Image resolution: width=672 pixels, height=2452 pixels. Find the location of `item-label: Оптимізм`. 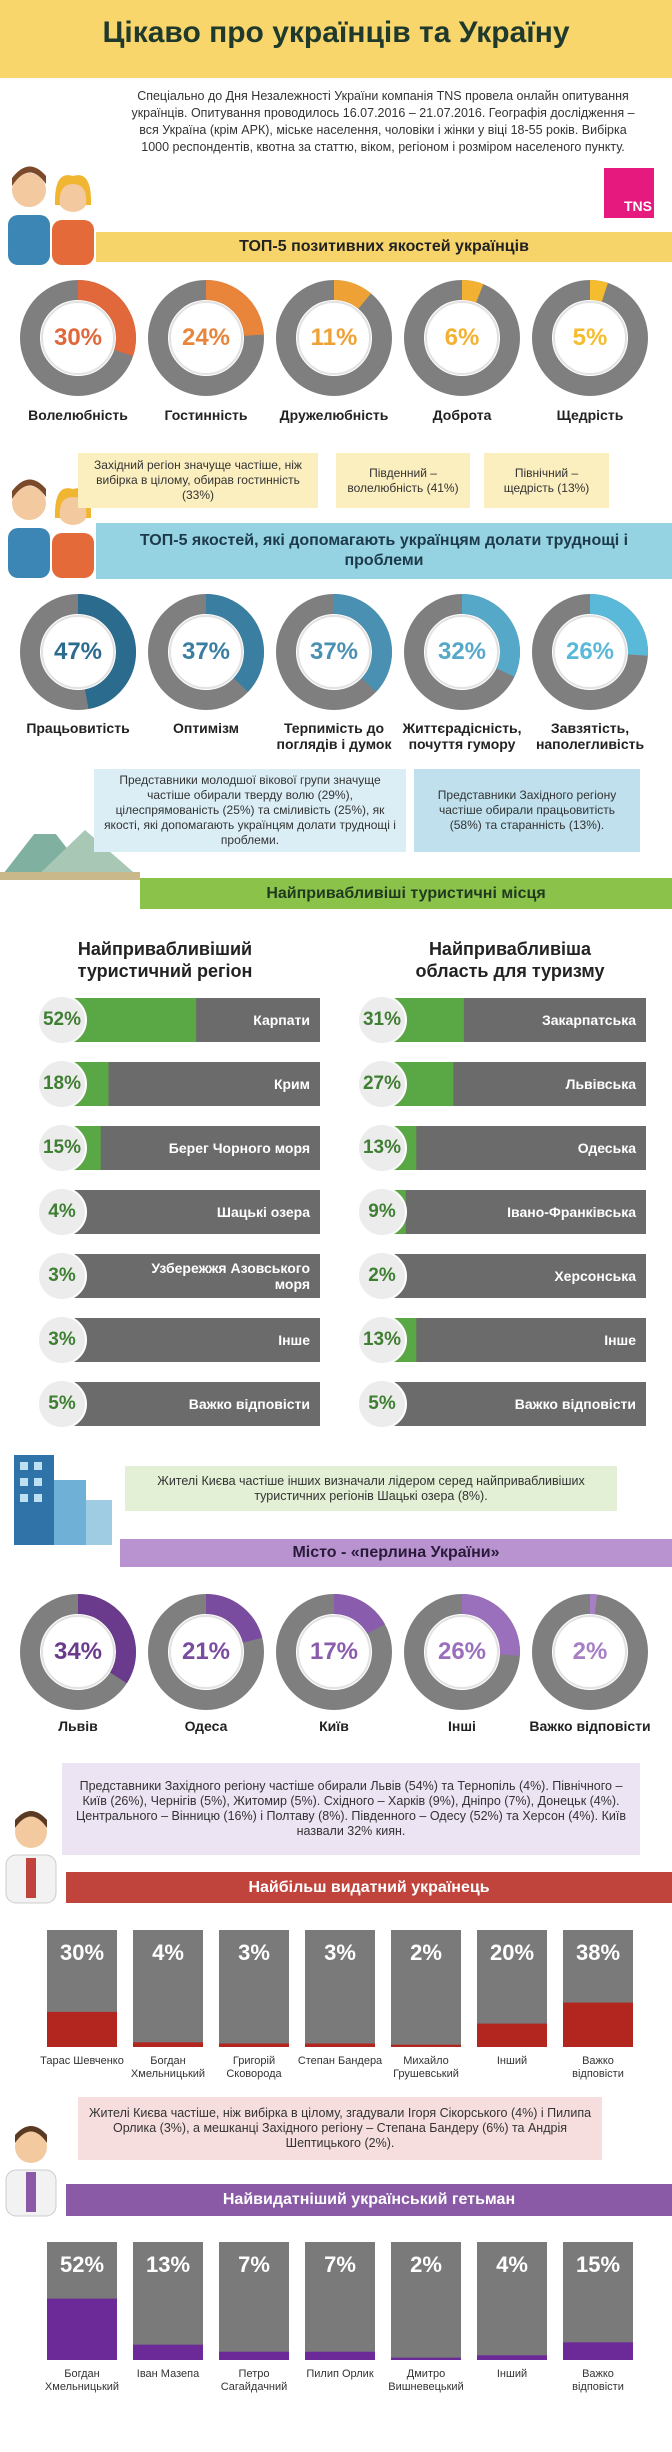

item-label: Оптимізм is located at coordinates (206, 728).